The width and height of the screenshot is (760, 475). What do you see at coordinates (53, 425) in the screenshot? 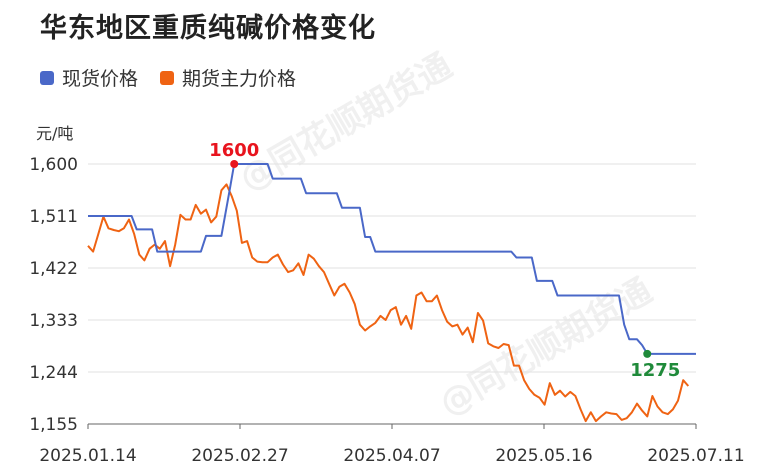
I see `y-tick-label: 1,155` at bounding box center [53, 425].